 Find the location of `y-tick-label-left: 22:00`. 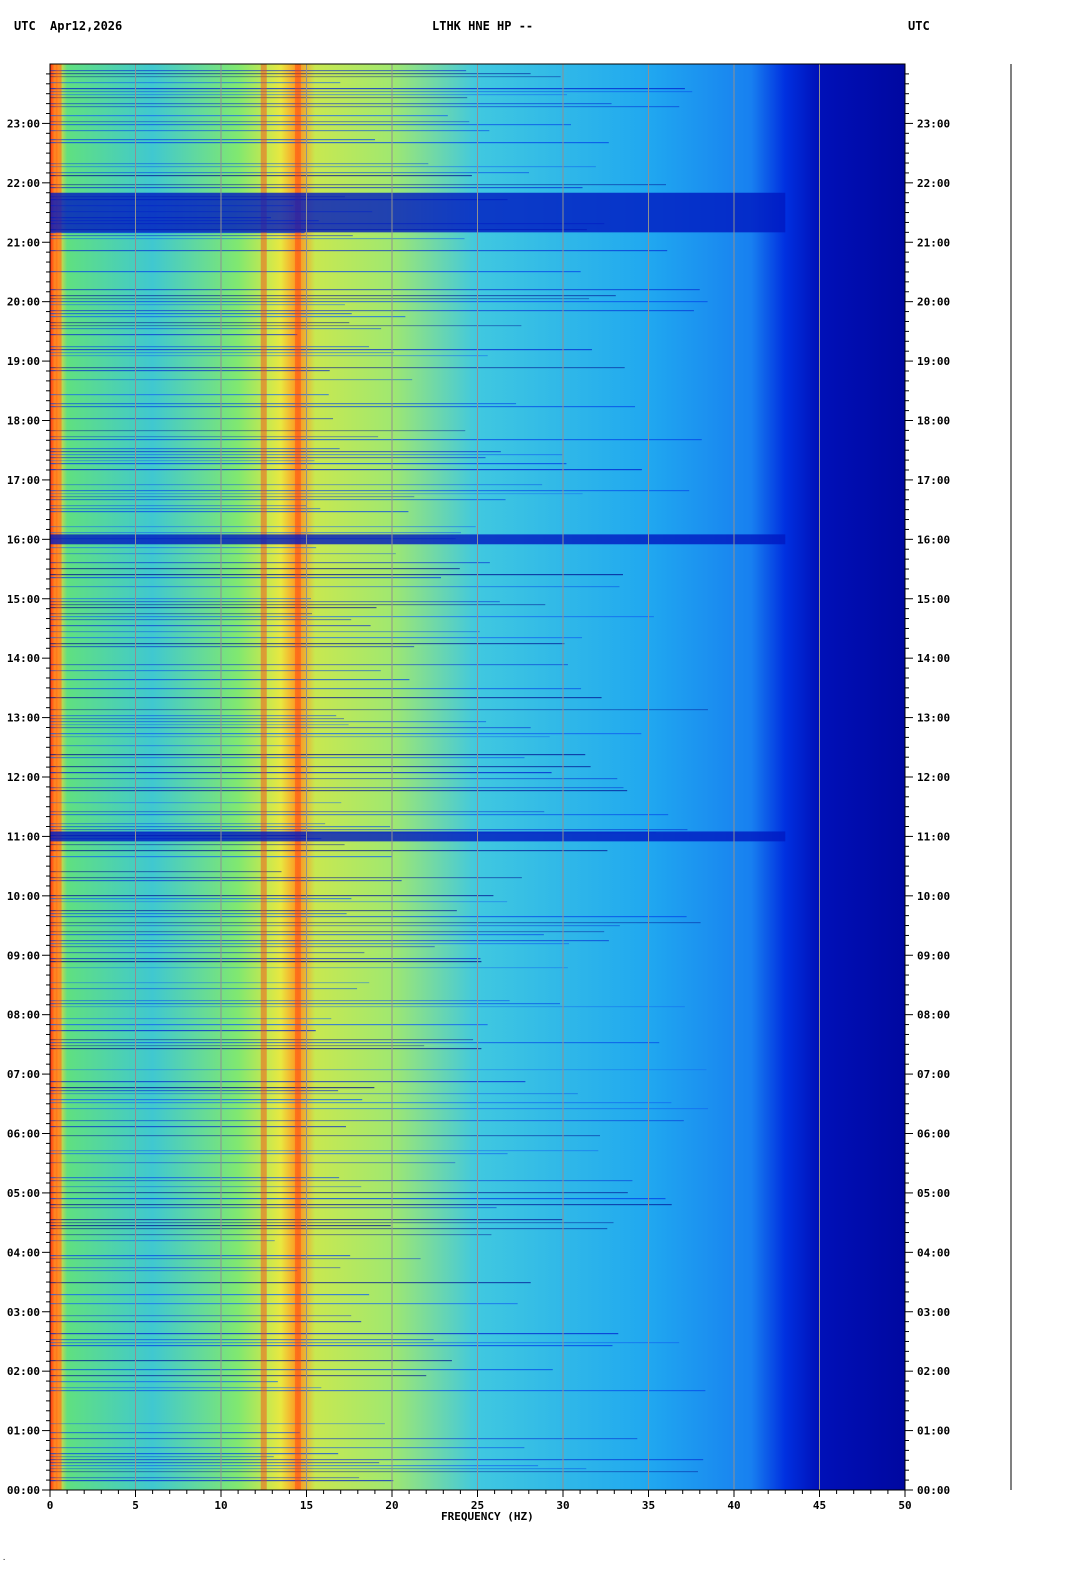

y-tick-label-left: 22:00 is located at coordinates (23, 183).